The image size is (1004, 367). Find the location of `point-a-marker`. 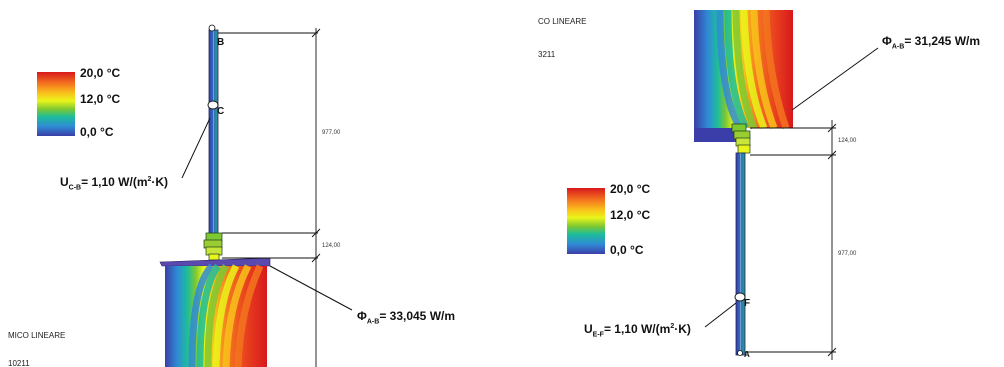

point-a-marker is located at coordinates (740, 353).